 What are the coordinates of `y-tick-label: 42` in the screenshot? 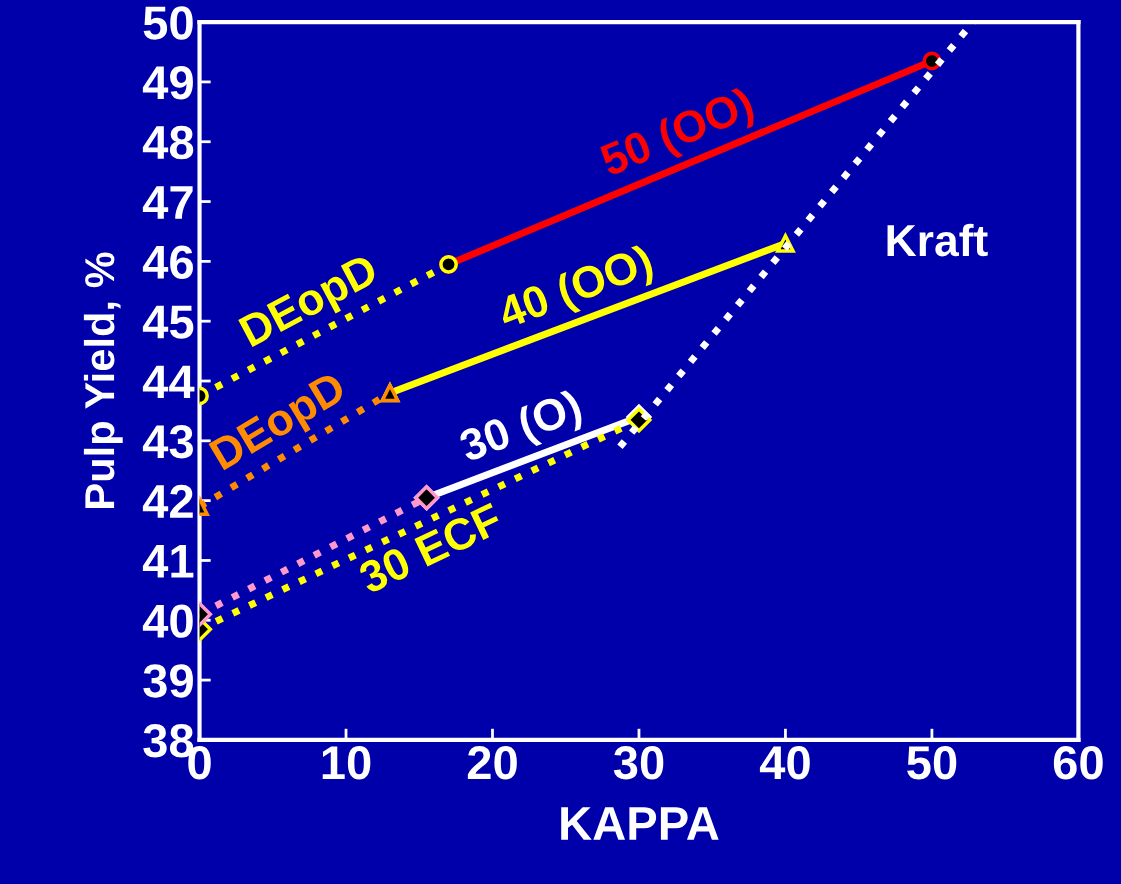 It's located at (167, 501).